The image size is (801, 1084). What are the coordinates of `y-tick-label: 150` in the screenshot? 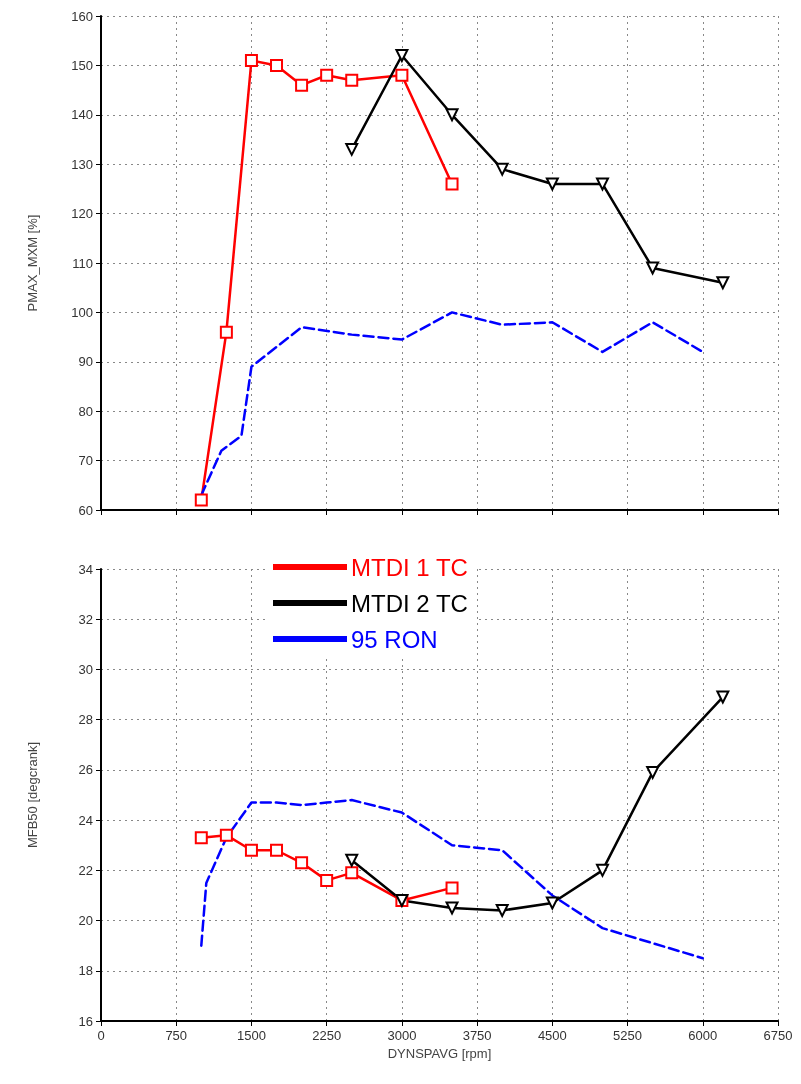 It's located at (82, 65).